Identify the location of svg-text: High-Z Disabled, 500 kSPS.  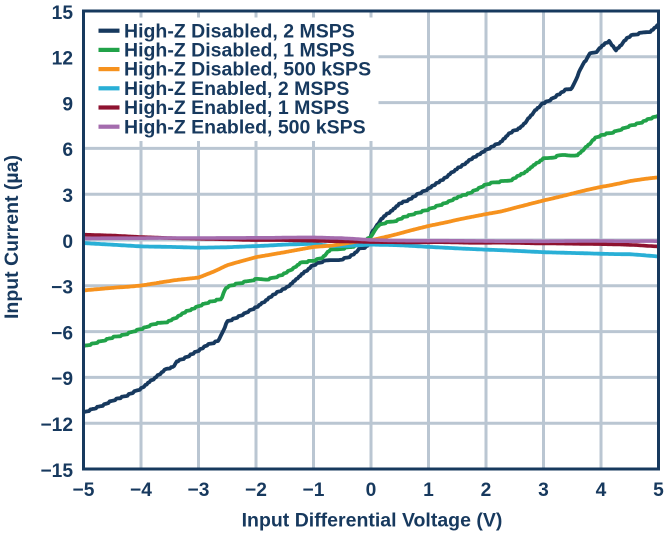
(247, 70).